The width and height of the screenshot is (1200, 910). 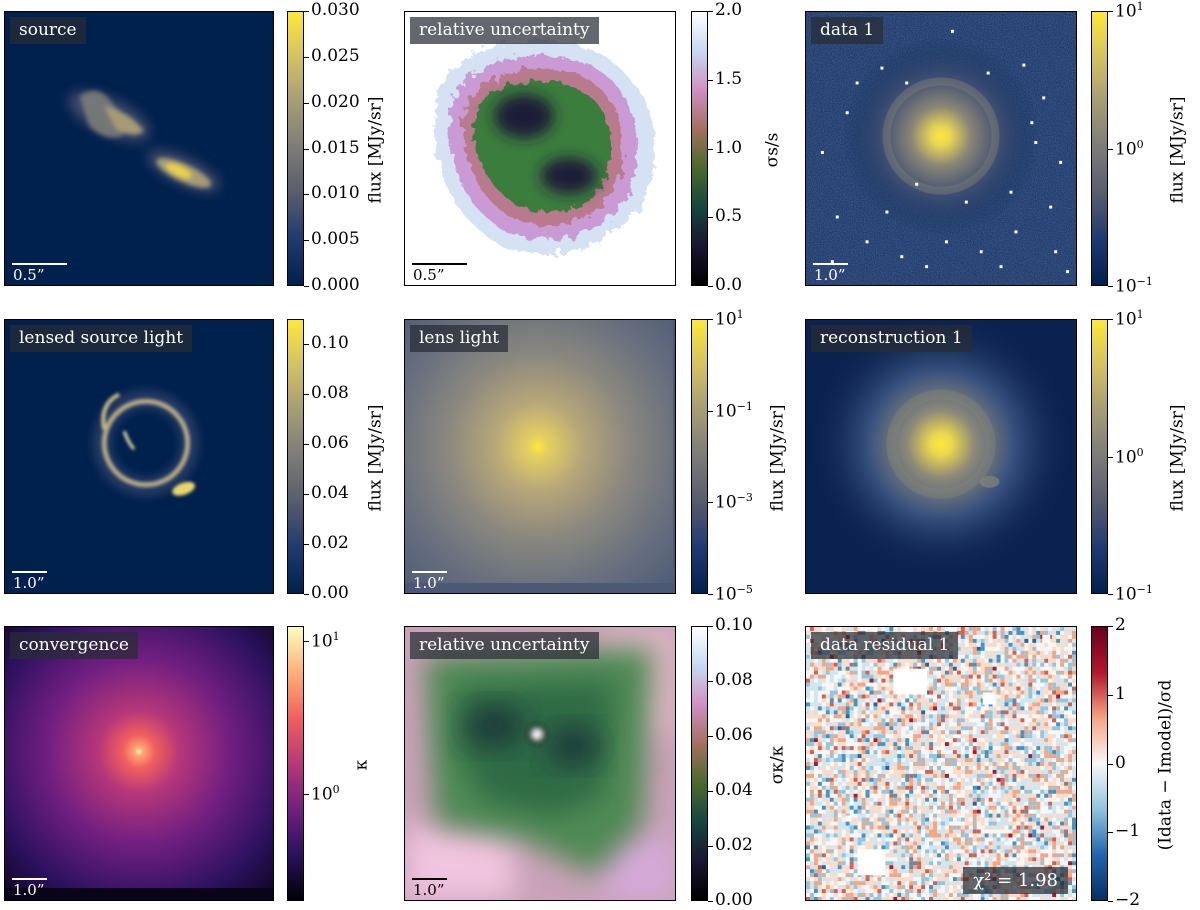 What do you see at coordinates (335, 193) in the screenshot?
I see `colorbar-tick-label: 0.010` at bounding box center [335, 193].